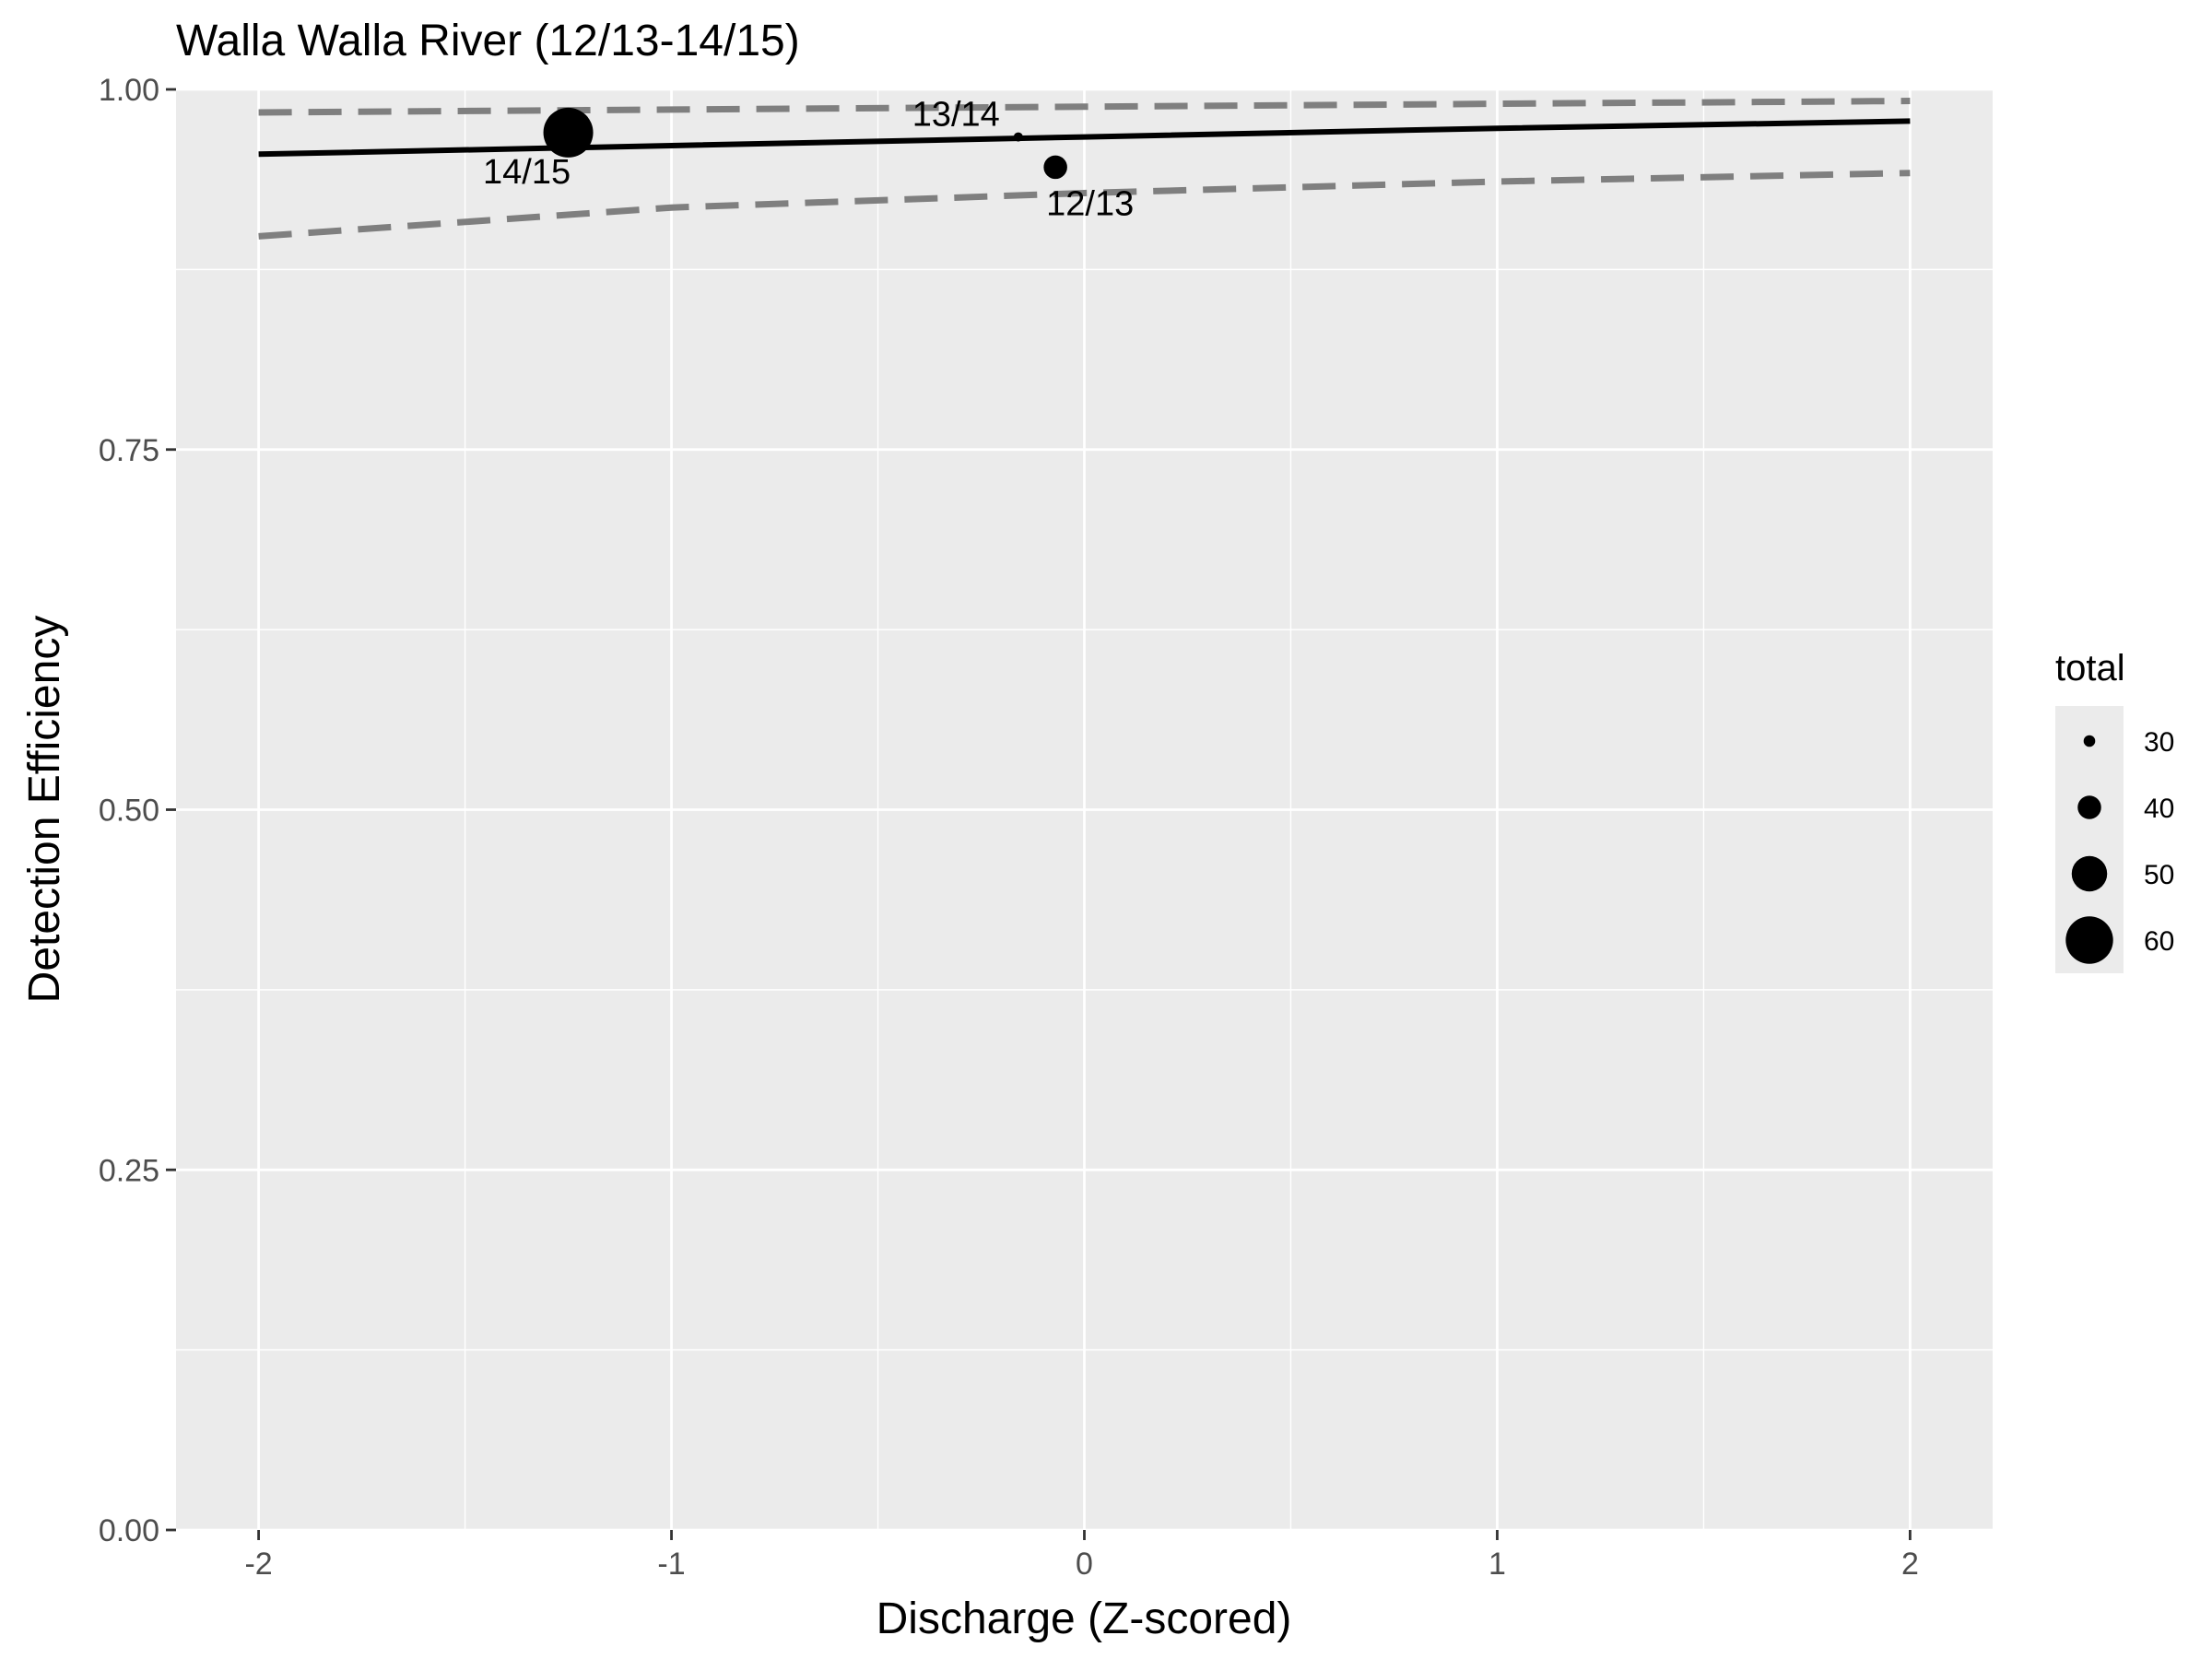 The height and width of the screenshot is (1659, 2212). What do you see at coordinates (129, 811) in the screenshot?
I see `y-tick-label: 0.50` at bounding box center [129, 811].